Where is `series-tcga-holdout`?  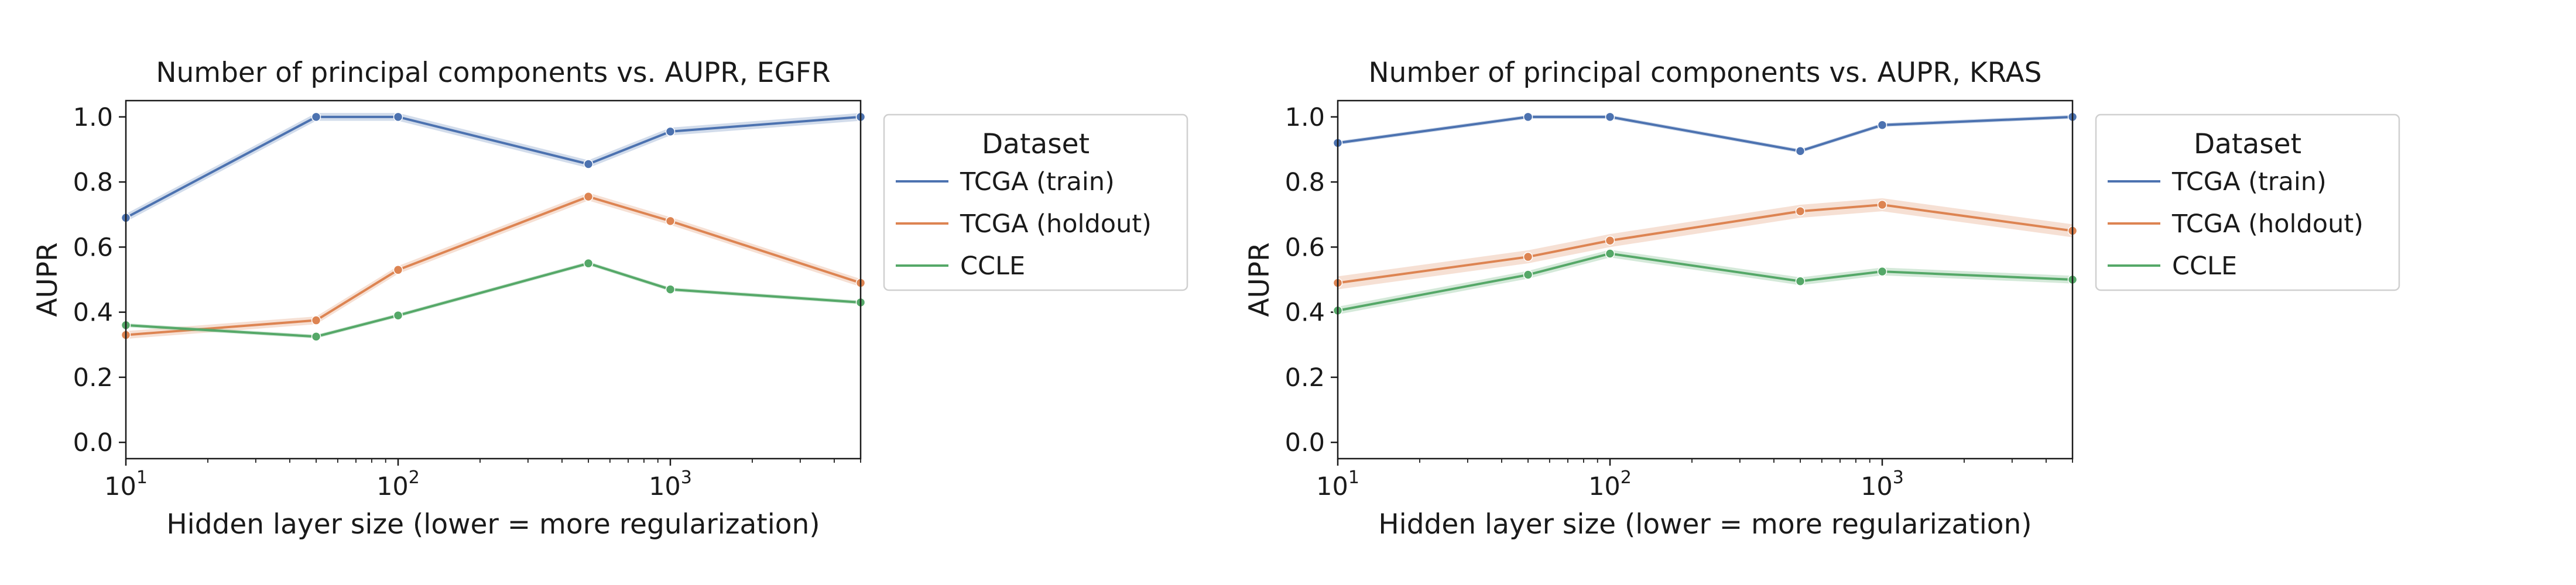 series-tcga-holdout is located at coordinates (493, 265).